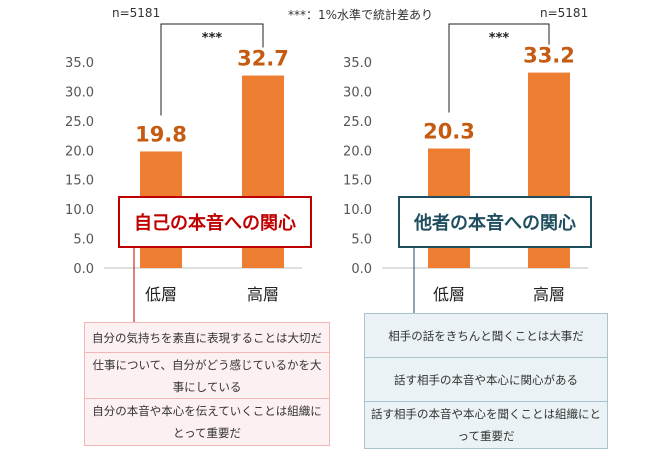 This screenshot has width=672, height=460. I want to click on right-ytick-label: 20.0, so click(357, 151).